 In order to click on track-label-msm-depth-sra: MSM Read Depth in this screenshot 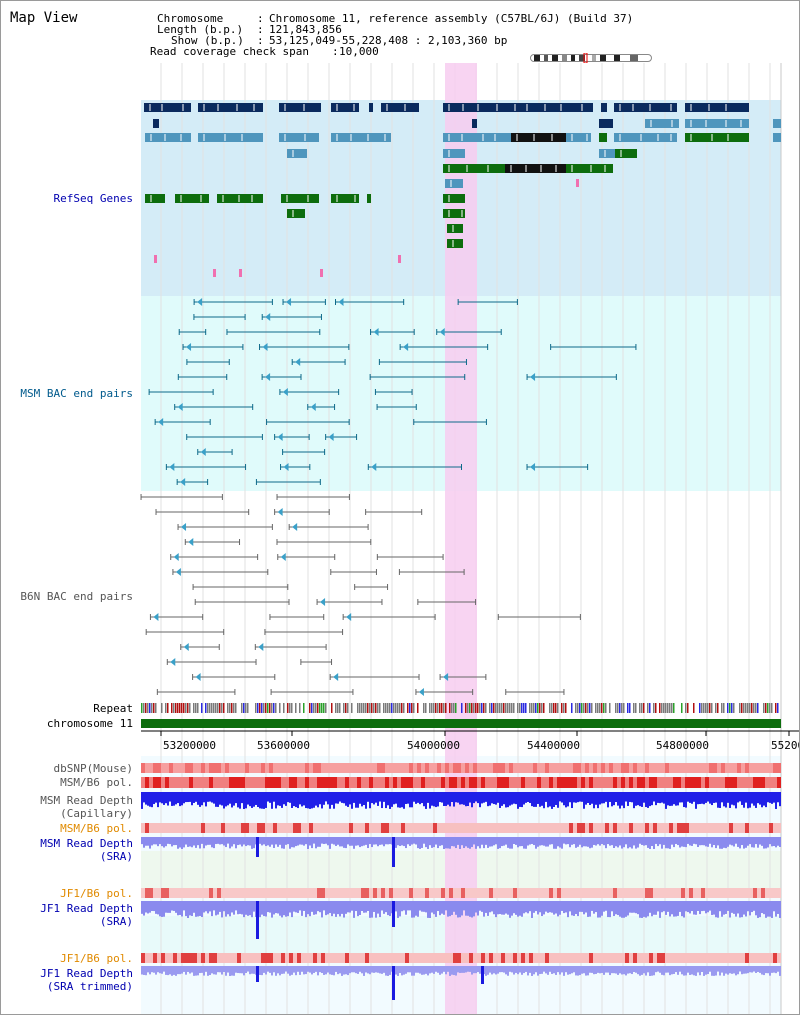, I will do `click(86, 843)`.